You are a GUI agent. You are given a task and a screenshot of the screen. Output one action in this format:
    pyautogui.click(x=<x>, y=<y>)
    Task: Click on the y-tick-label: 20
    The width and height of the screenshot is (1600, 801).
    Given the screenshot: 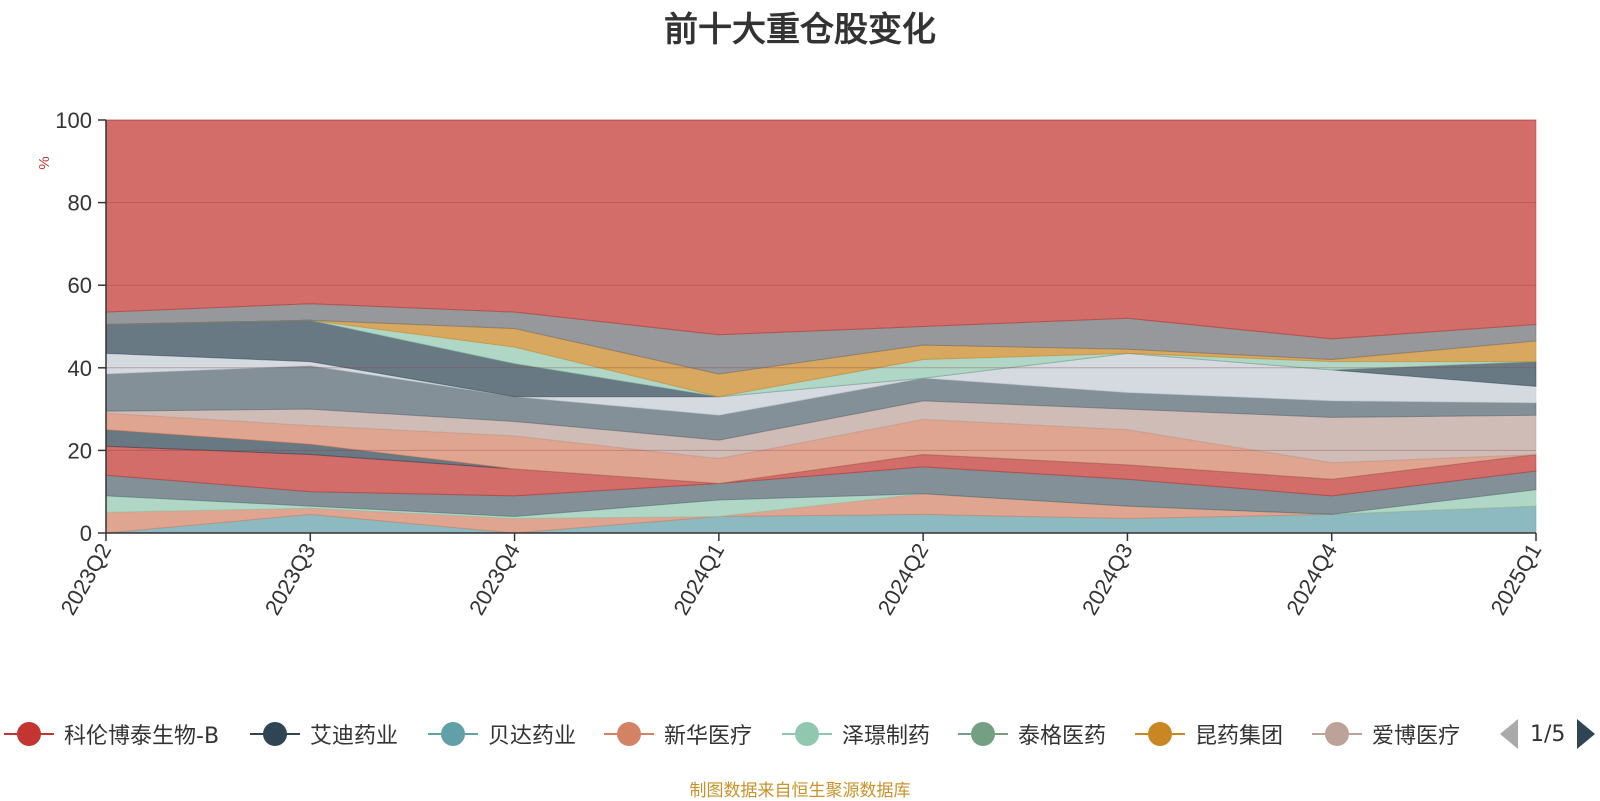 What is the action you would take?
    pyautogui.click(x=80, y=450)
    